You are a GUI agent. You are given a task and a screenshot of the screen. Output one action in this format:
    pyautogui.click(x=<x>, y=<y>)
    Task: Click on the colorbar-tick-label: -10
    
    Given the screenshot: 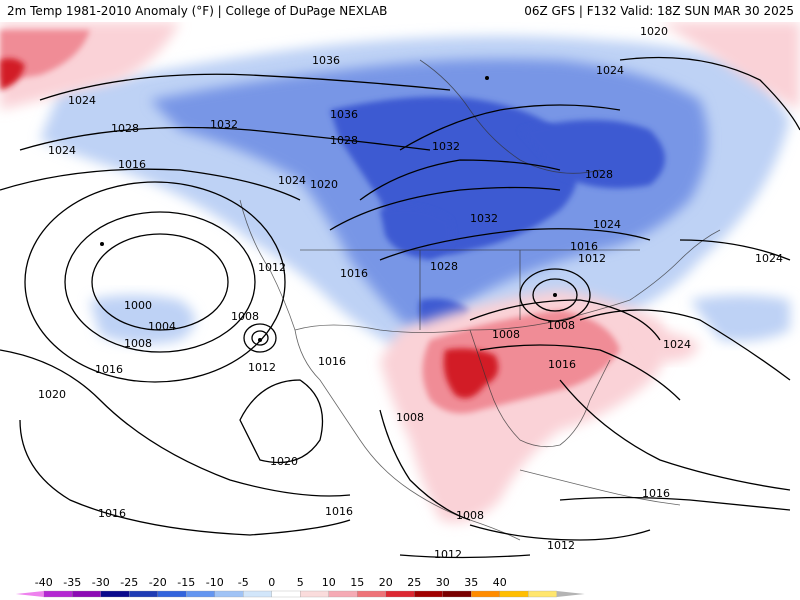 What is the action you would take?
    pyautogui.click(x=215, y=582)
    